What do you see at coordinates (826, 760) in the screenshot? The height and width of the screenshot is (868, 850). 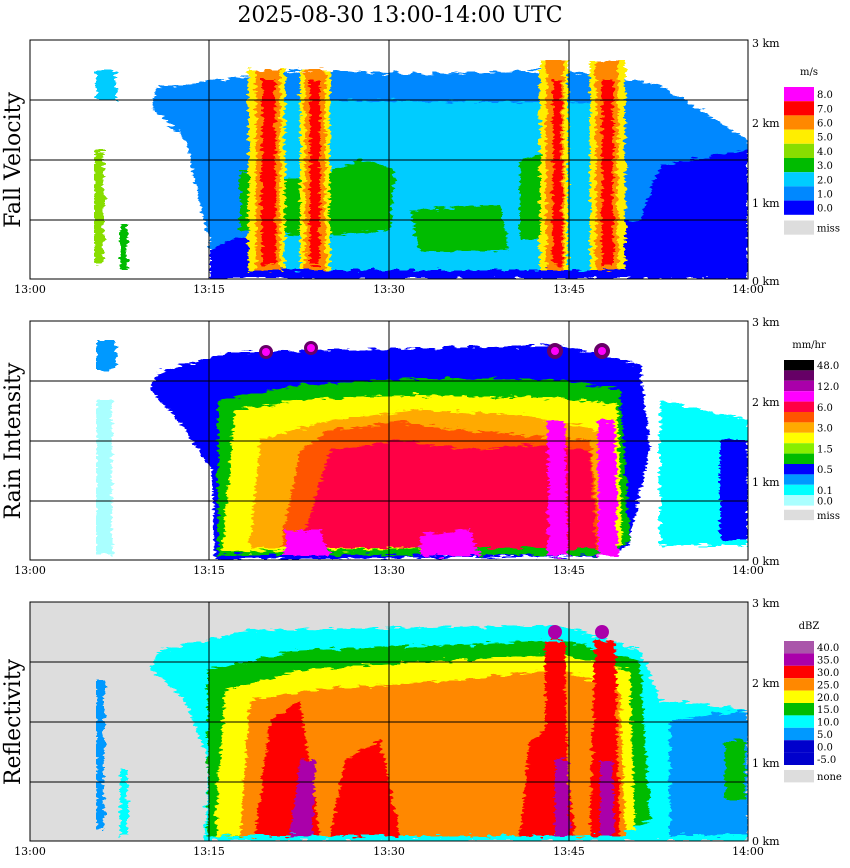 I see `colorbar-label: -5.0` at bounding box center [826, 760].